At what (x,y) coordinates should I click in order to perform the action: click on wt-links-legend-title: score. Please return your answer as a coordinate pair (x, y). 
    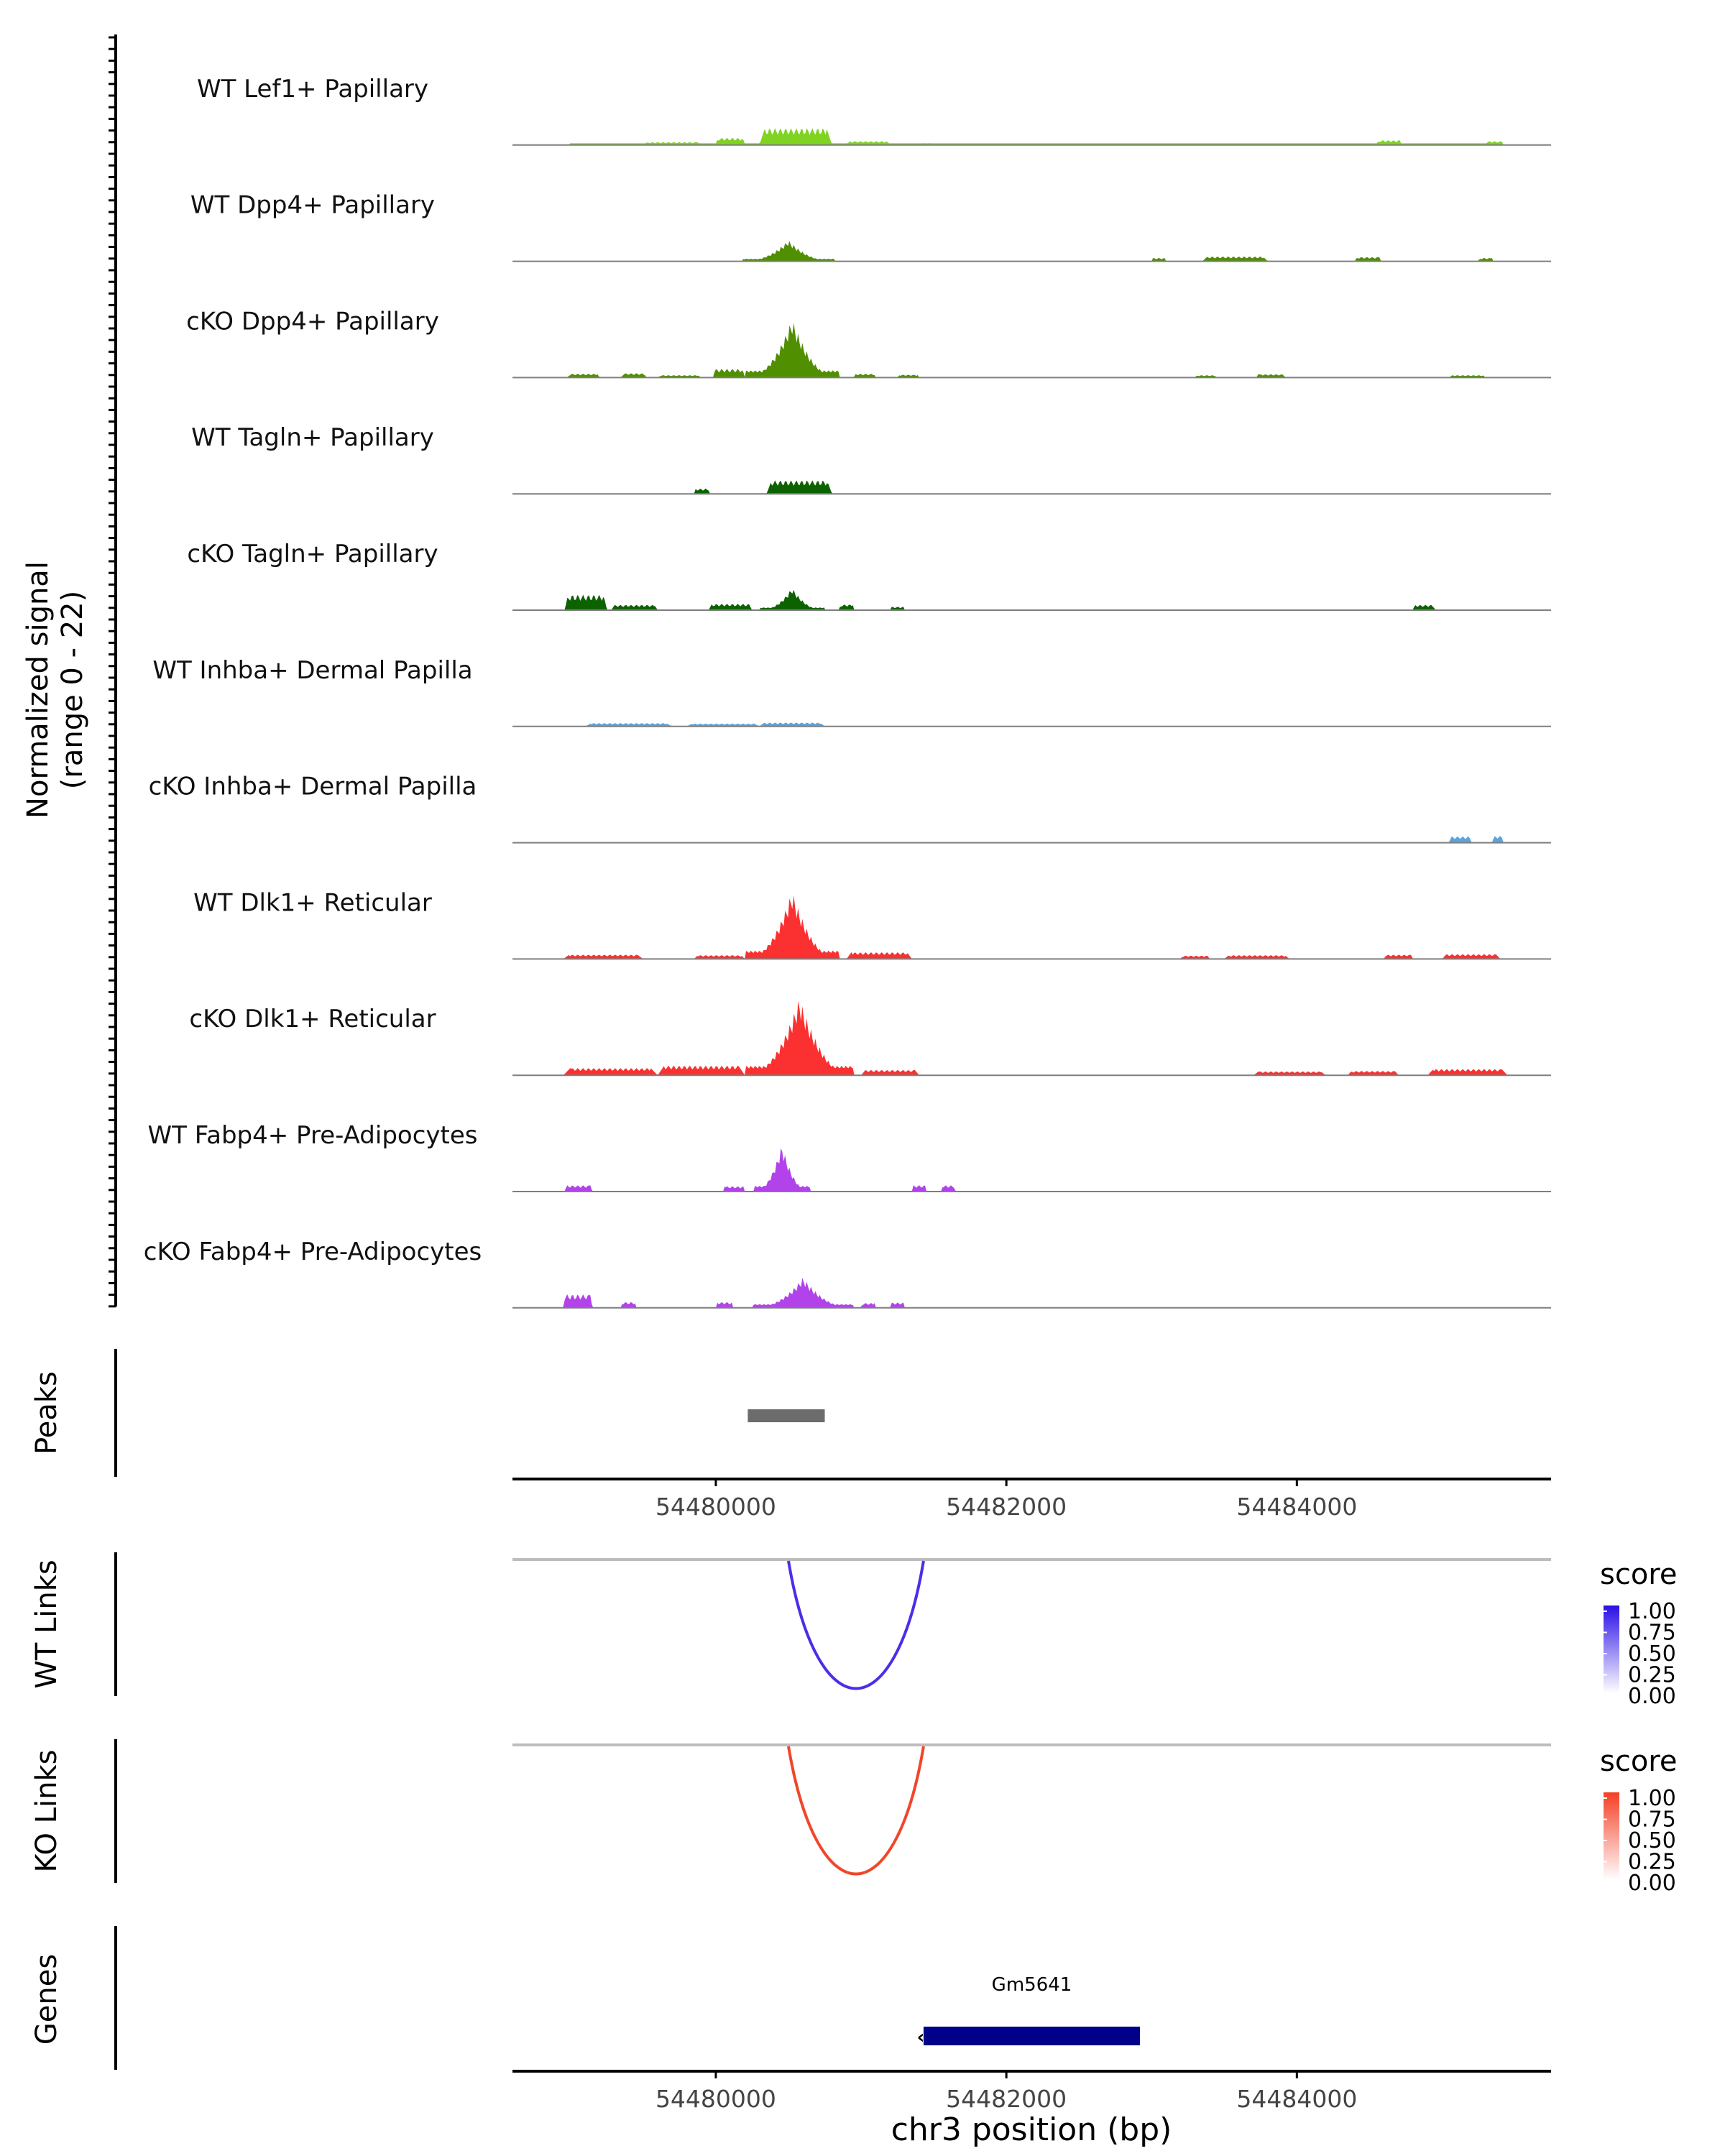
    Looking at the image, I should click on (1638, 1574).